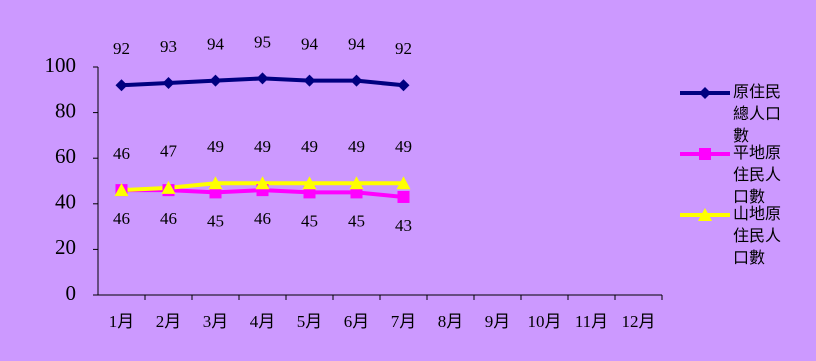  I want to click on data-label: 47, so click(169, 151).